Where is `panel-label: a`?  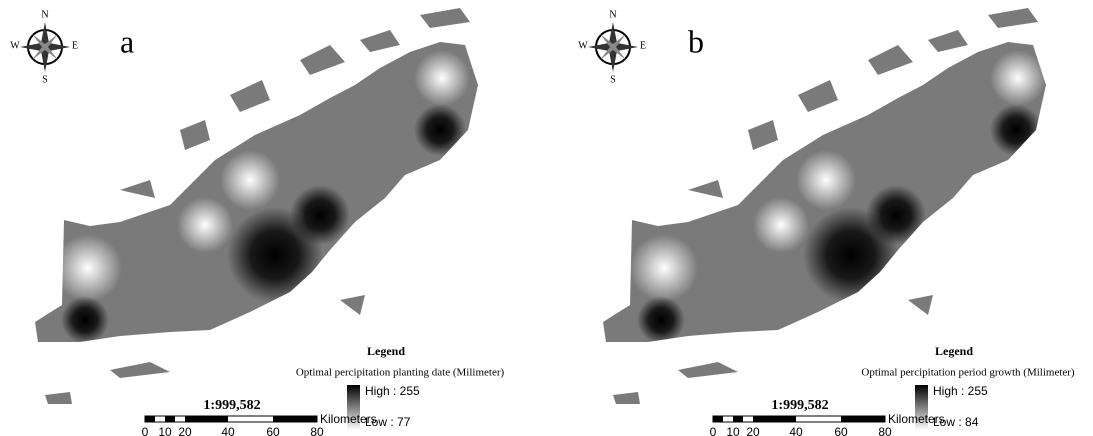 panel-label: a is located at coordinates (127, 41).